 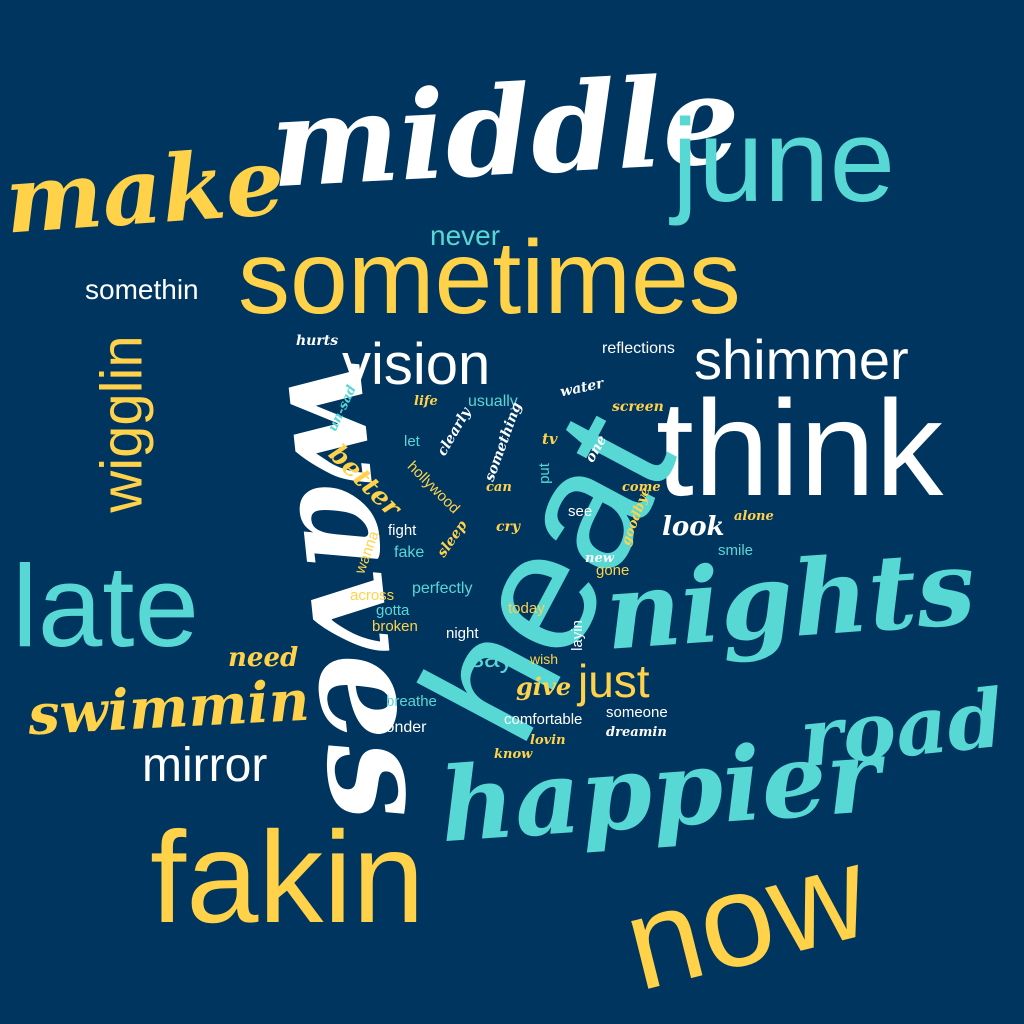 I want to click on word-fakin: fakin, so click(x=287, y=877).